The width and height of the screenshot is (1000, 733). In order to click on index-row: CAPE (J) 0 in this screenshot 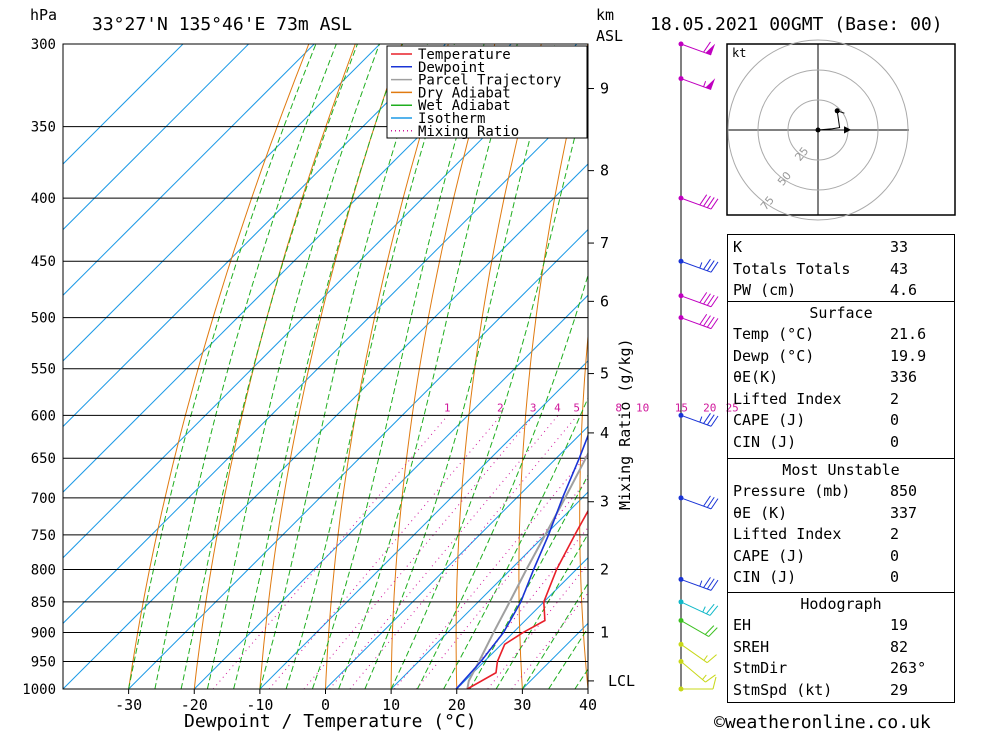, I will do `click(816, 555)`.